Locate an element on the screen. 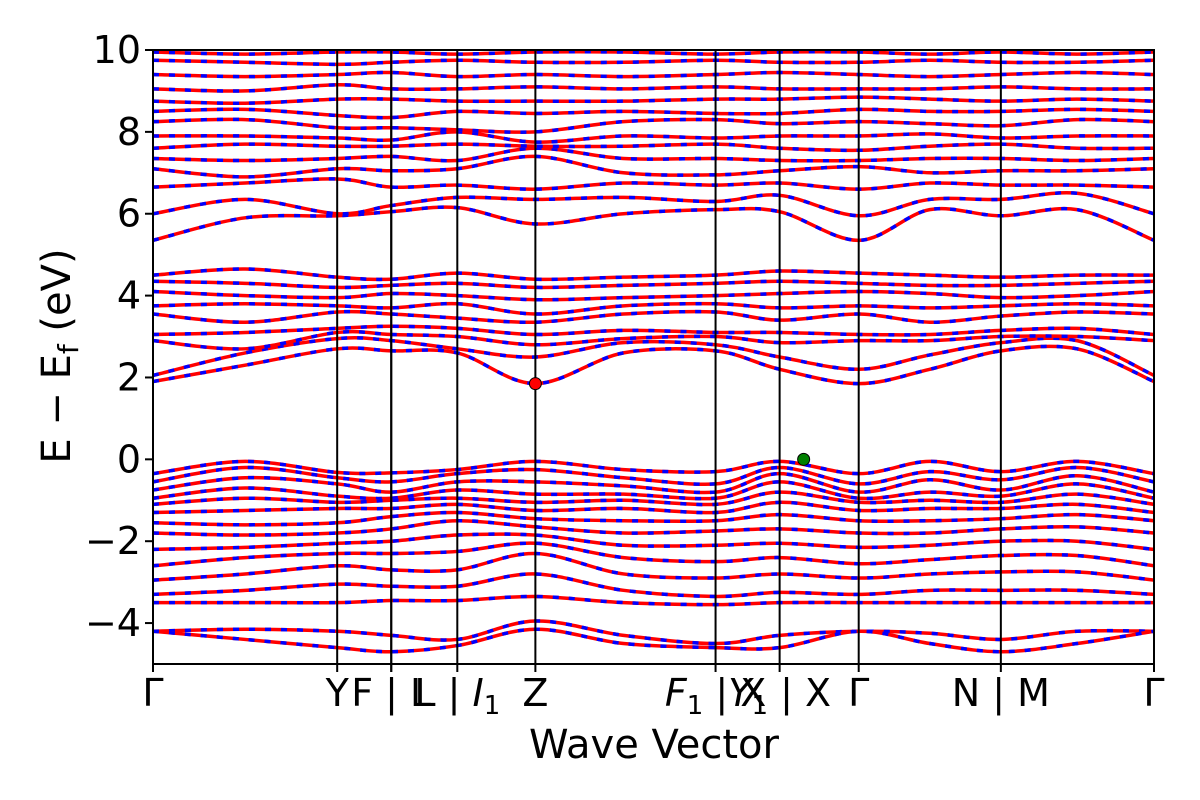 The image size is (1200, 800). upper-band-12-spin-down is located at coordinates (653, 74).